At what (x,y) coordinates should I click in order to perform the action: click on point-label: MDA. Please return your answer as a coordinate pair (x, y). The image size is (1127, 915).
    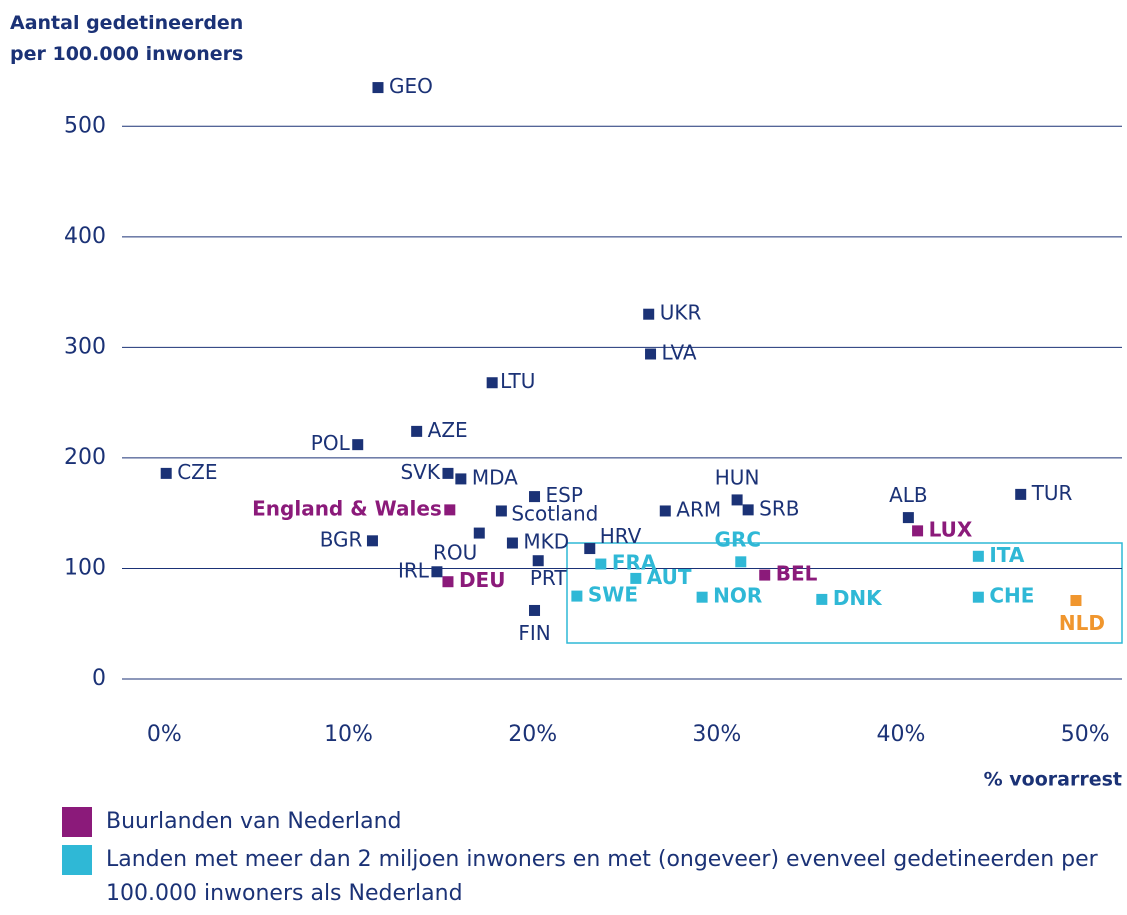
    Looking at the image, I should click on (495, 477).